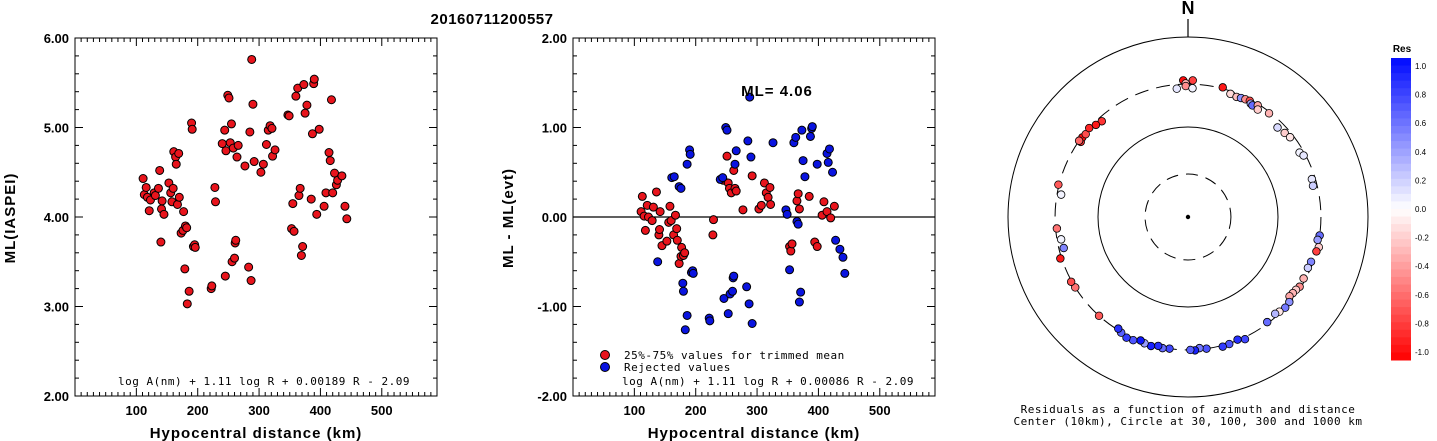  I want to click on colorbar-title: Res, so click(1402, 49).